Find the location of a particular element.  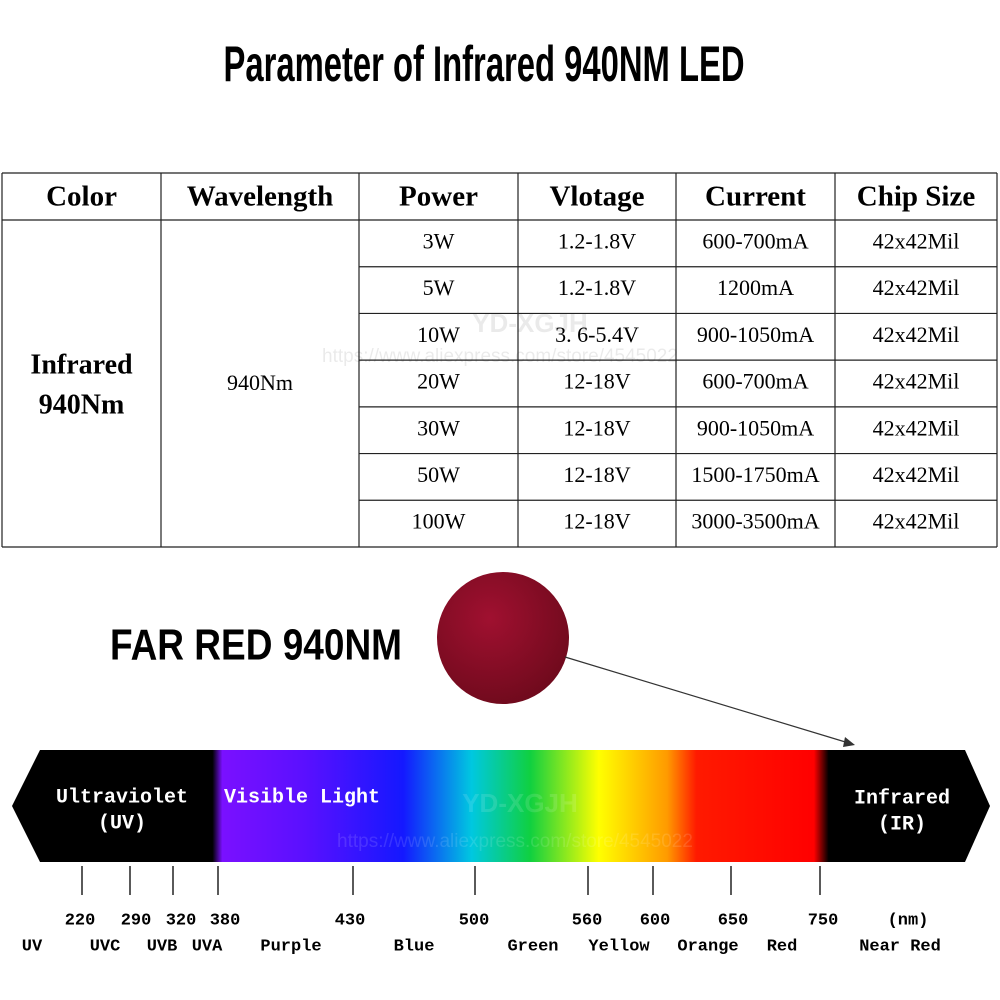

tick-label: 600 is located at coordinates (655, 920).